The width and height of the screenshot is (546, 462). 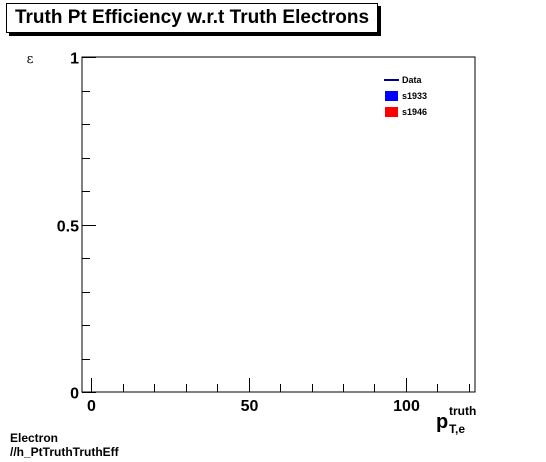 I want to click on x-axis-label-sup: truth, so click(x=462, y=411).